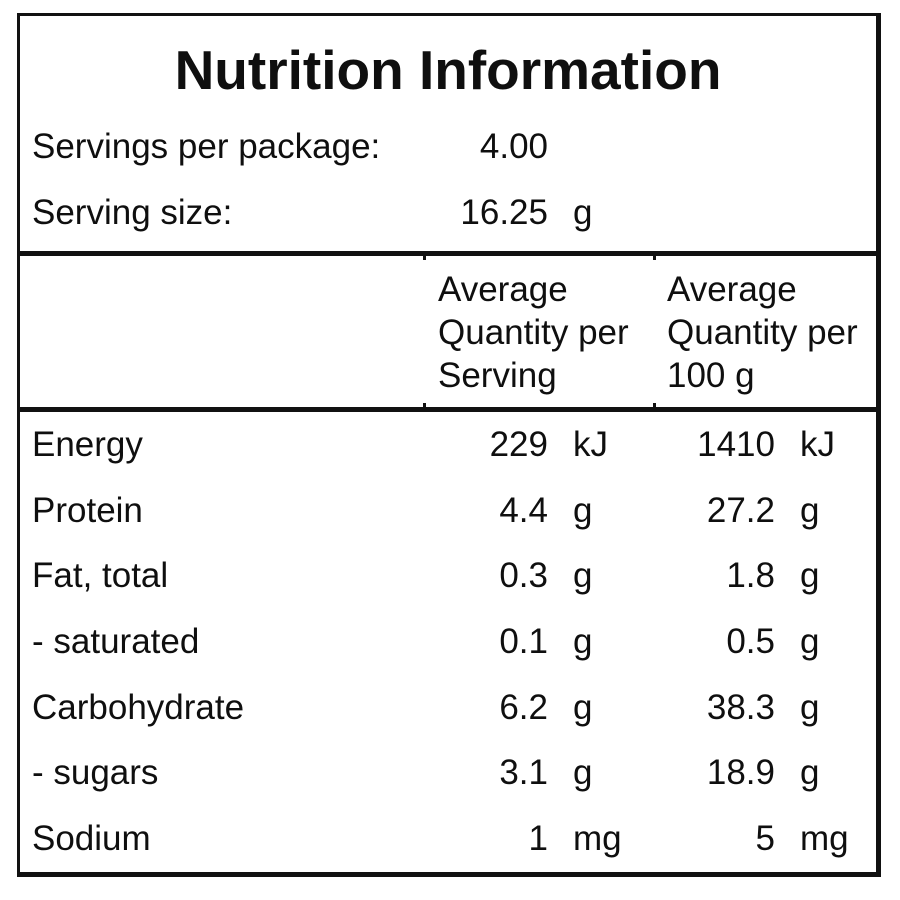  I want to click on per-serving-unit: kJ, so click(590, 444).